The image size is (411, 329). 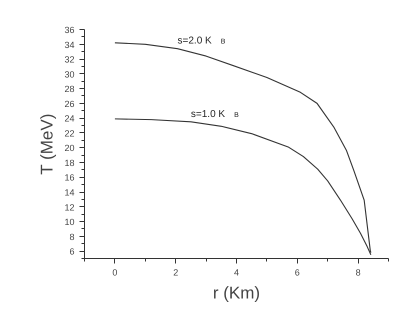 I want to click on y-tick-label: 6, so click(x=72, y=251).